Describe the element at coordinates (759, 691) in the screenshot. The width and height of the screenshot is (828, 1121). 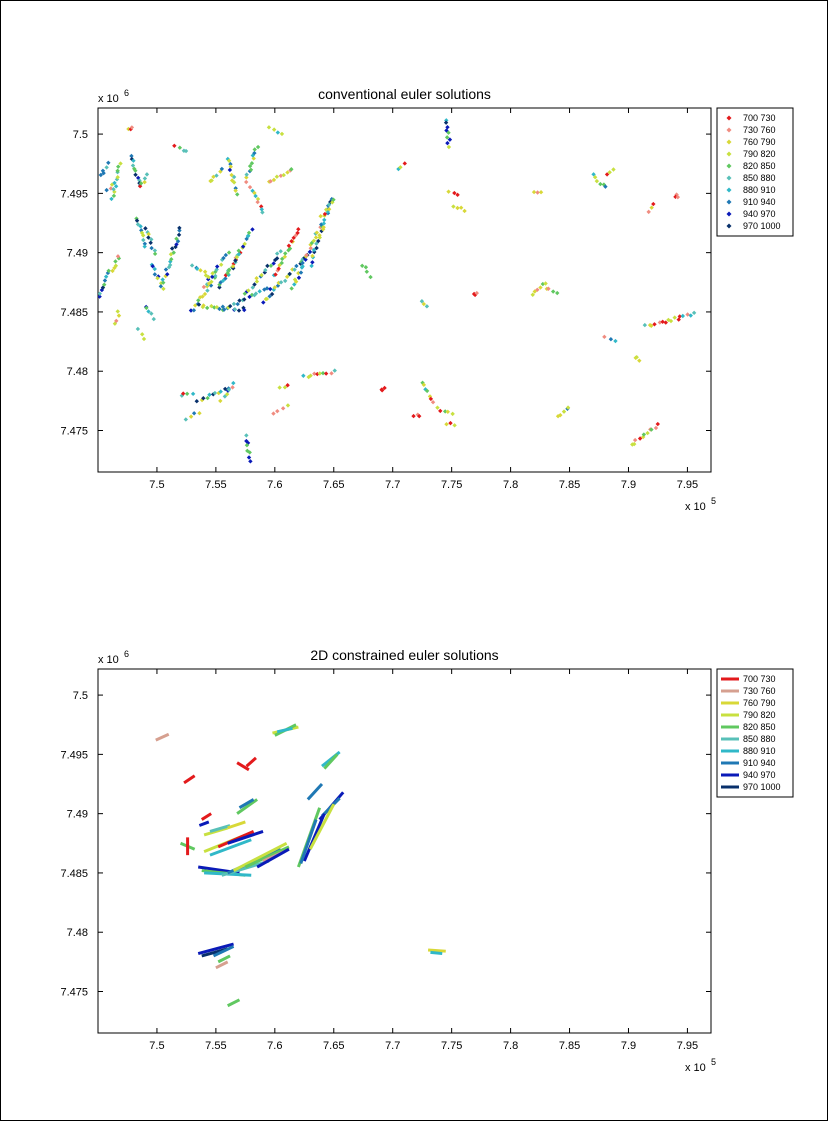
I see `legend-label: 730 760` at that location.